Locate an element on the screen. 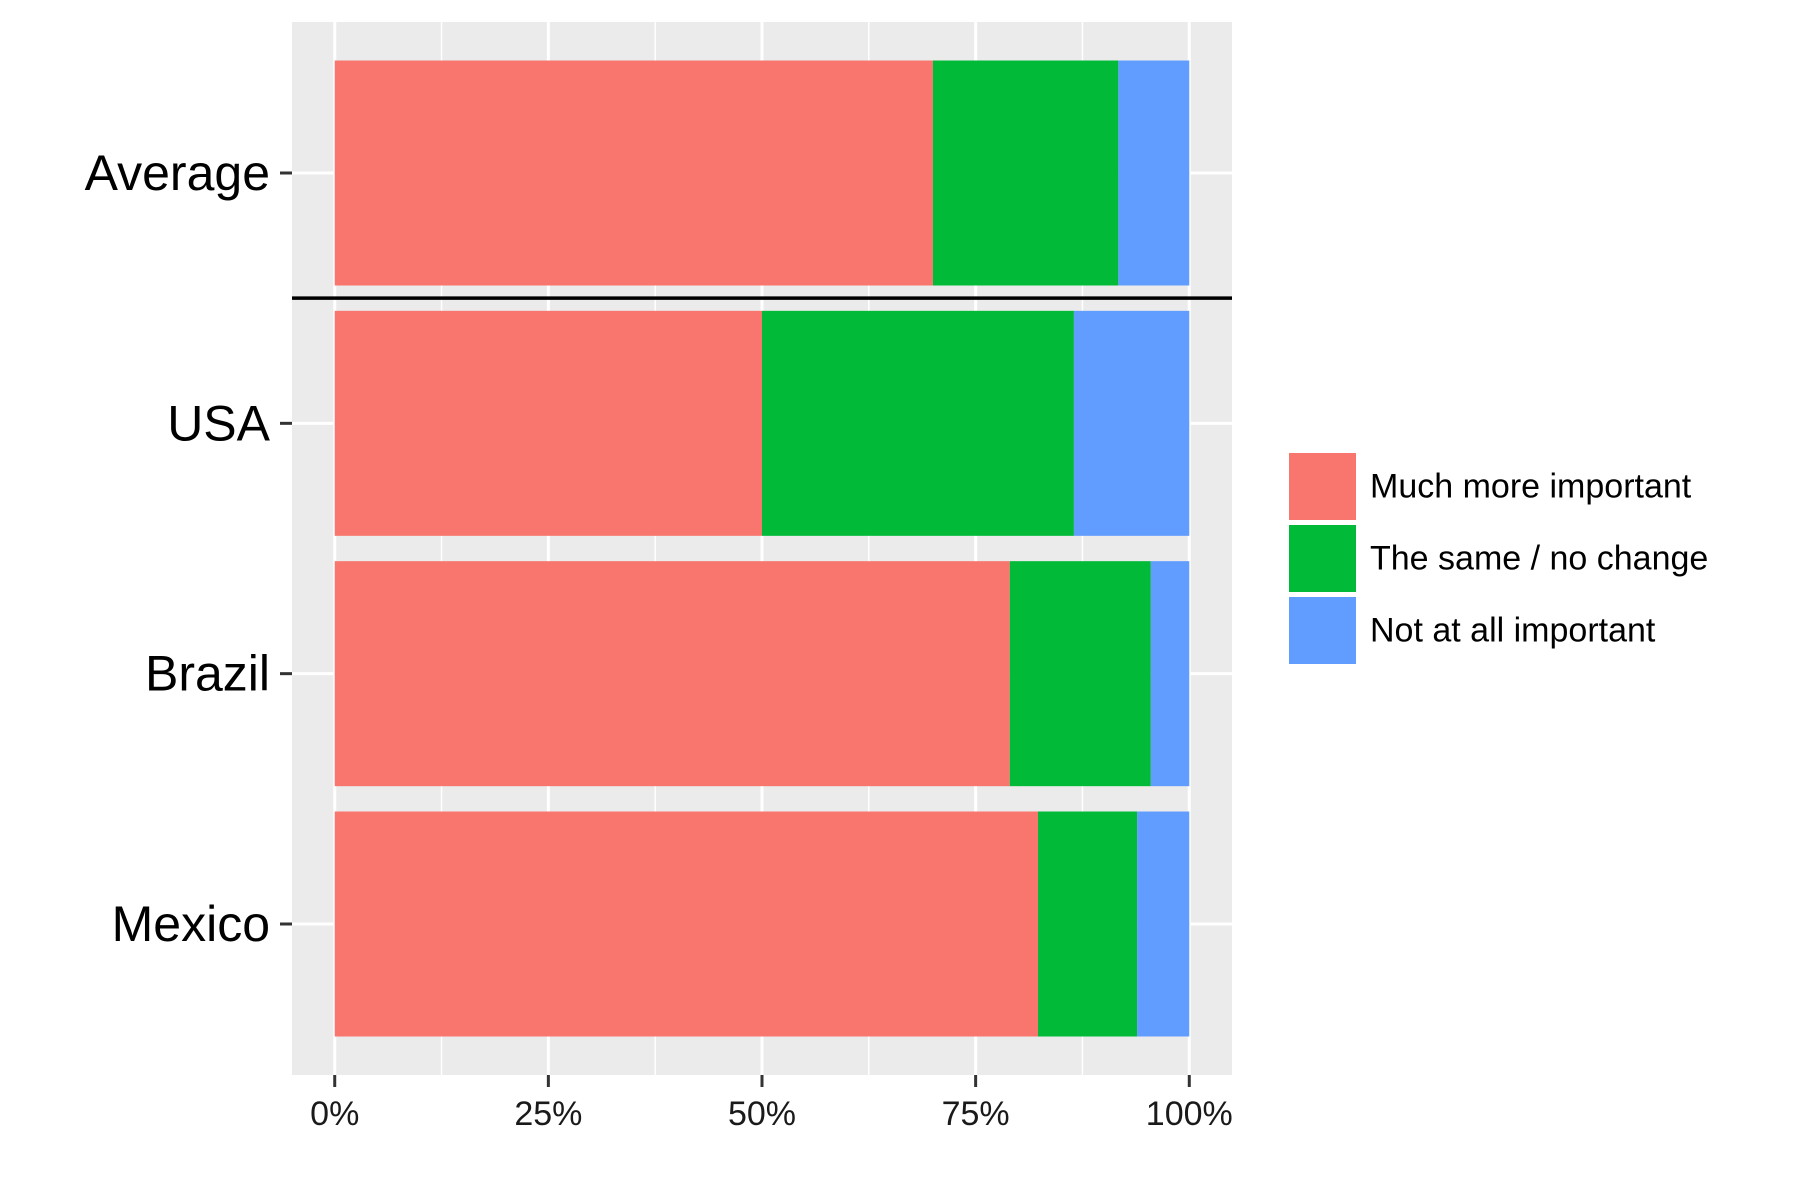 Image resolution: width=1800 pixels, height=1200 pixels. bar-mexico-the-same-no-change is located at coordinates (1088, 924).